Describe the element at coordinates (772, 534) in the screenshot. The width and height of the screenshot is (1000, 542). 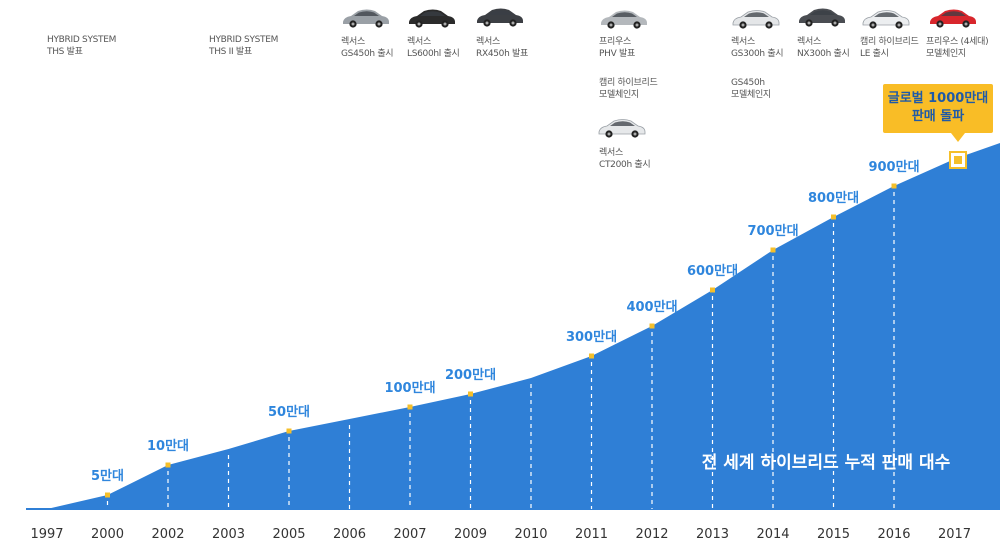
I see `x-tick-2014: 2014` at that location.